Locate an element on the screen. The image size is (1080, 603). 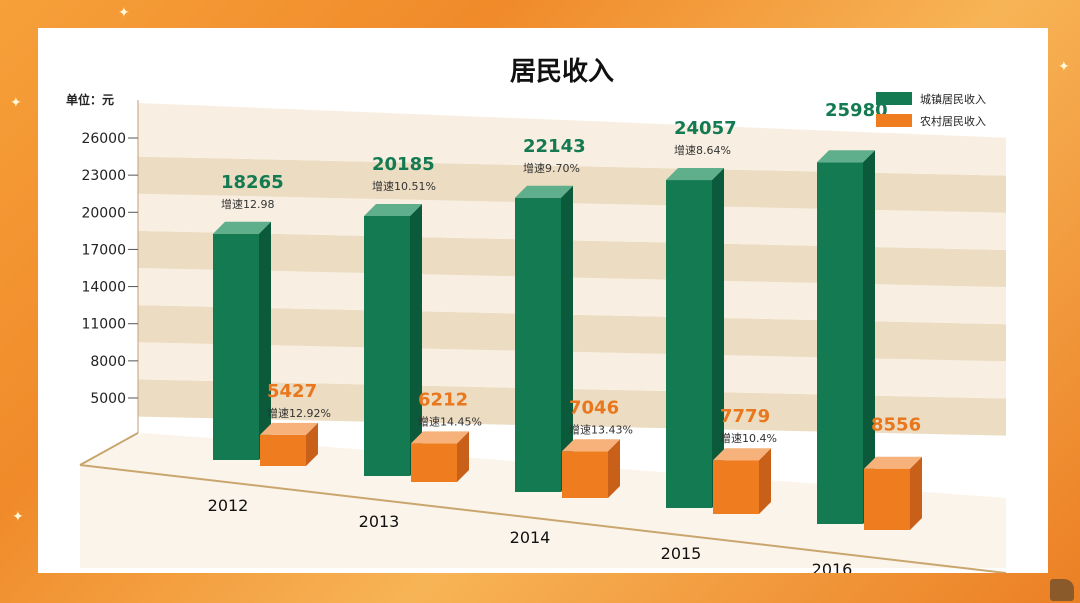
urban-value-label: 20185 is located at coordinates (403, 164).